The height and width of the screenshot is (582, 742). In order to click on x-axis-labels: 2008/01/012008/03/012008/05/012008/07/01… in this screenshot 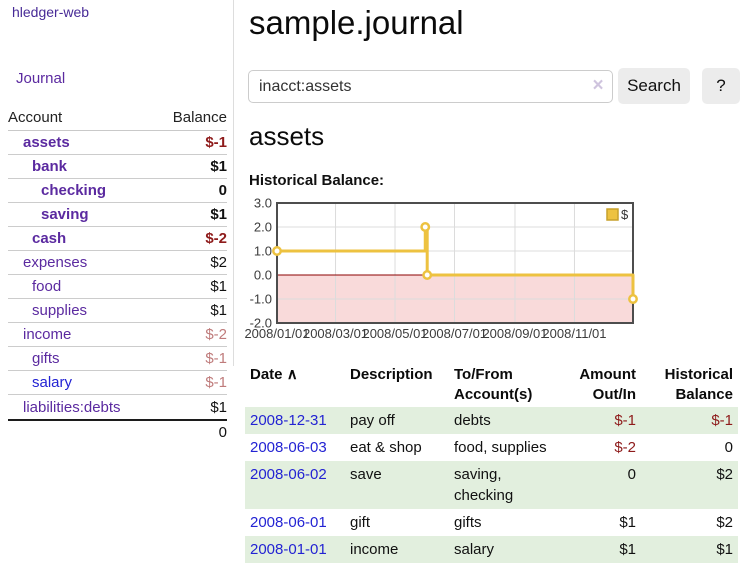, I will do `click(425, 333)`.